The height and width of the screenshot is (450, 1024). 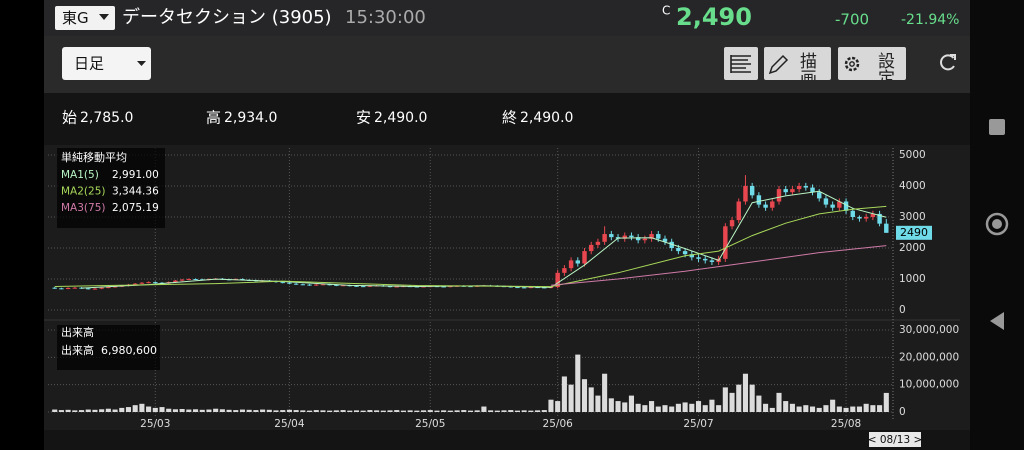 What do you see at coordinates (430, 424) in the screenshot?
I see `x-tick-label: 25/05` at bounding box center [430, 424].